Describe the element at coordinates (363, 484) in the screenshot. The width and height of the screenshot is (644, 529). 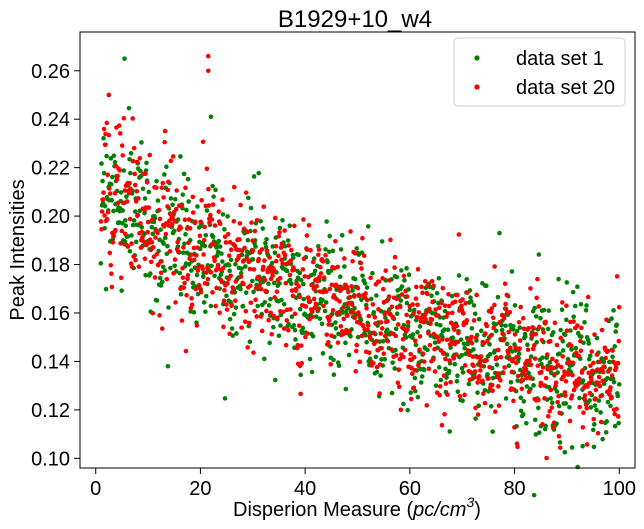
I see `x-axis: 0 20 40 60 80 100` at that location.